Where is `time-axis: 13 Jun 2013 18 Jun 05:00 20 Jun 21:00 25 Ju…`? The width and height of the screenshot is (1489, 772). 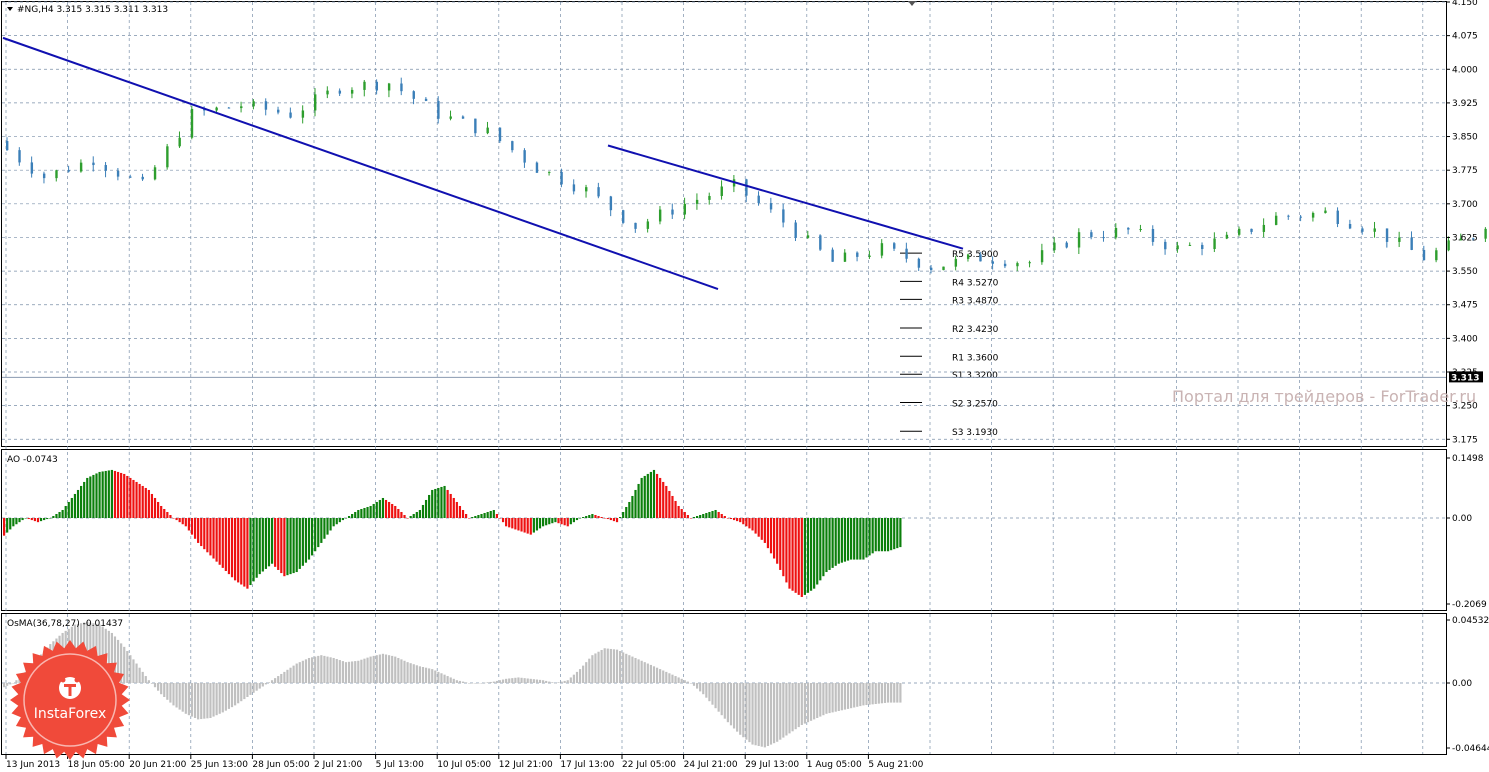
time-axis: 13 Jun 2013 18 Jun 05:00 20 Jun 21:00 25 Ju… is located at coordinates (464, 762).